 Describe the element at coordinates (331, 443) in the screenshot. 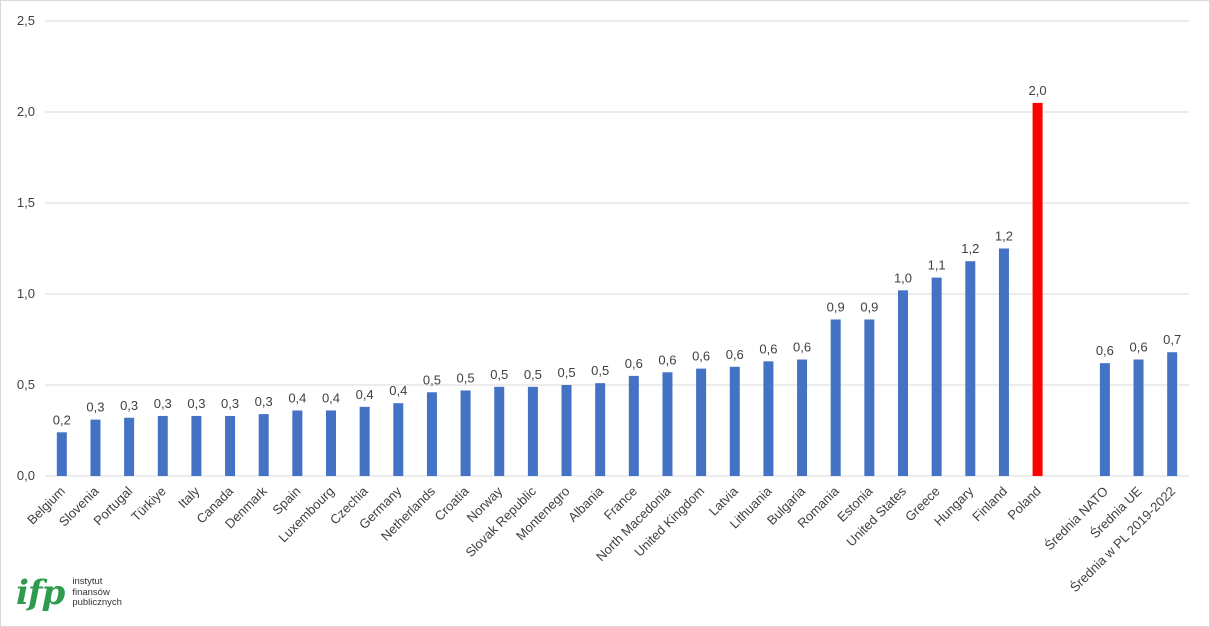

I see `bar-luxembourg` at that location.